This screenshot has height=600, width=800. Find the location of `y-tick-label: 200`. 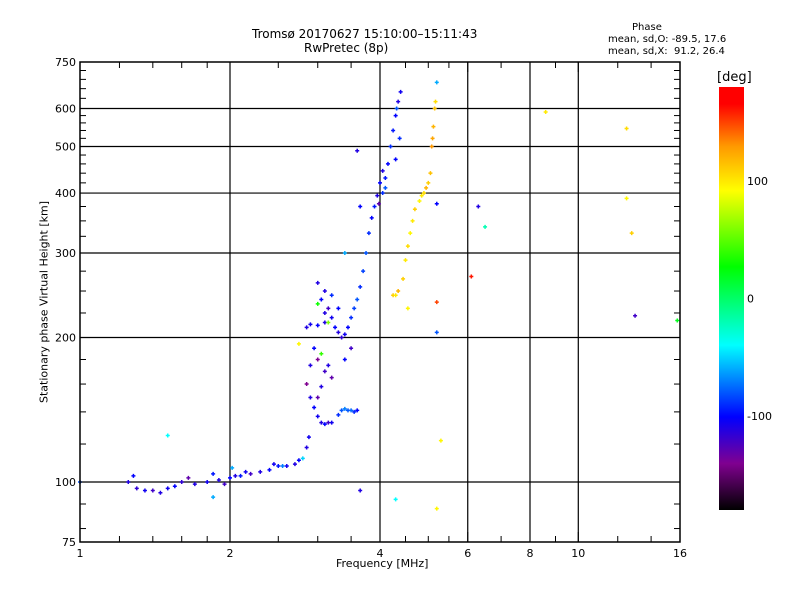

y-tick-label: 200 is located at coordinates (65, 338).